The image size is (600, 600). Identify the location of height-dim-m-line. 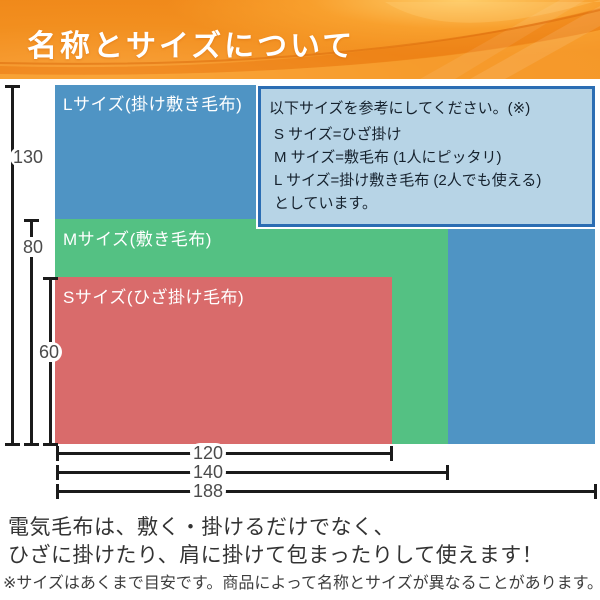
(31, 332).